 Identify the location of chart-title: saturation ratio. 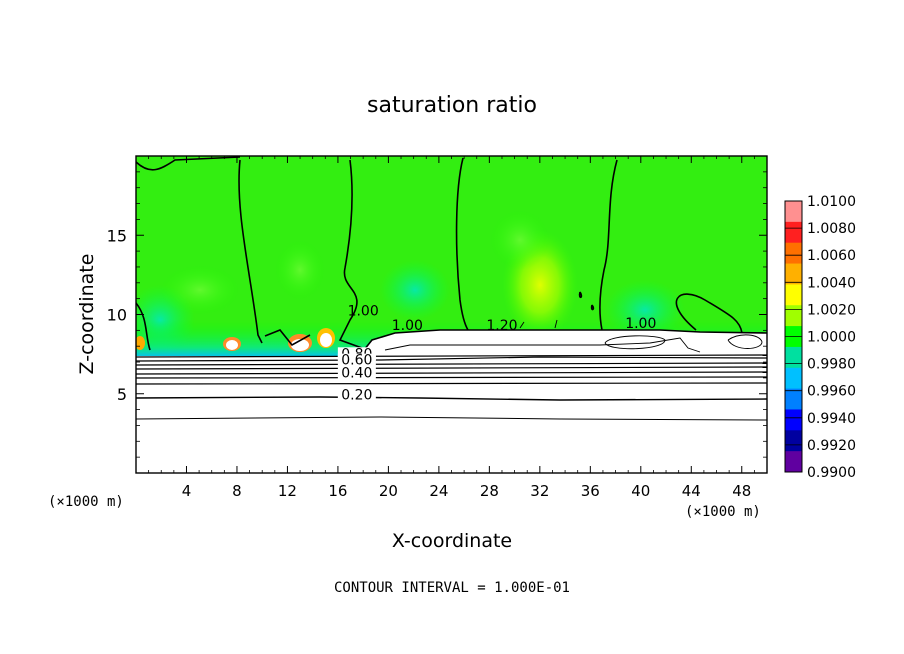
(452, 105).